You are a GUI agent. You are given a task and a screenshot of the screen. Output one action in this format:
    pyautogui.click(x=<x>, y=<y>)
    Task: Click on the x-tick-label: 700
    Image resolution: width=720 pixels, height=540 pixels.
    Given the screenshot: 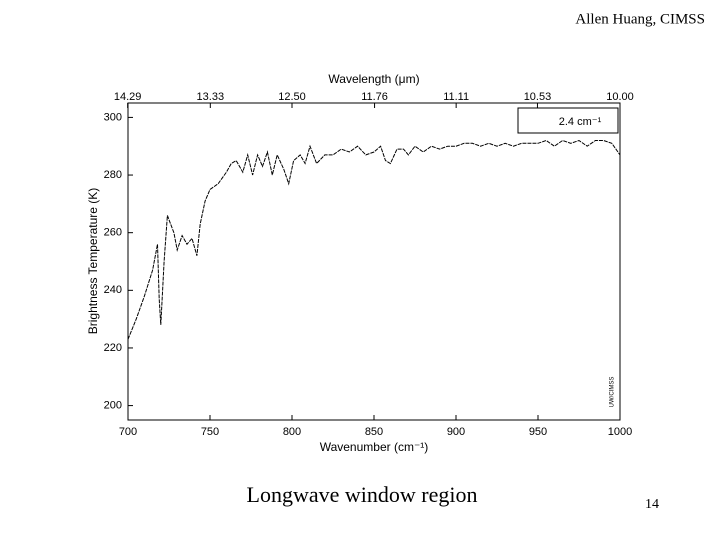 What is the action you would take?
    pyautogui.click(x=128, y=432)
    